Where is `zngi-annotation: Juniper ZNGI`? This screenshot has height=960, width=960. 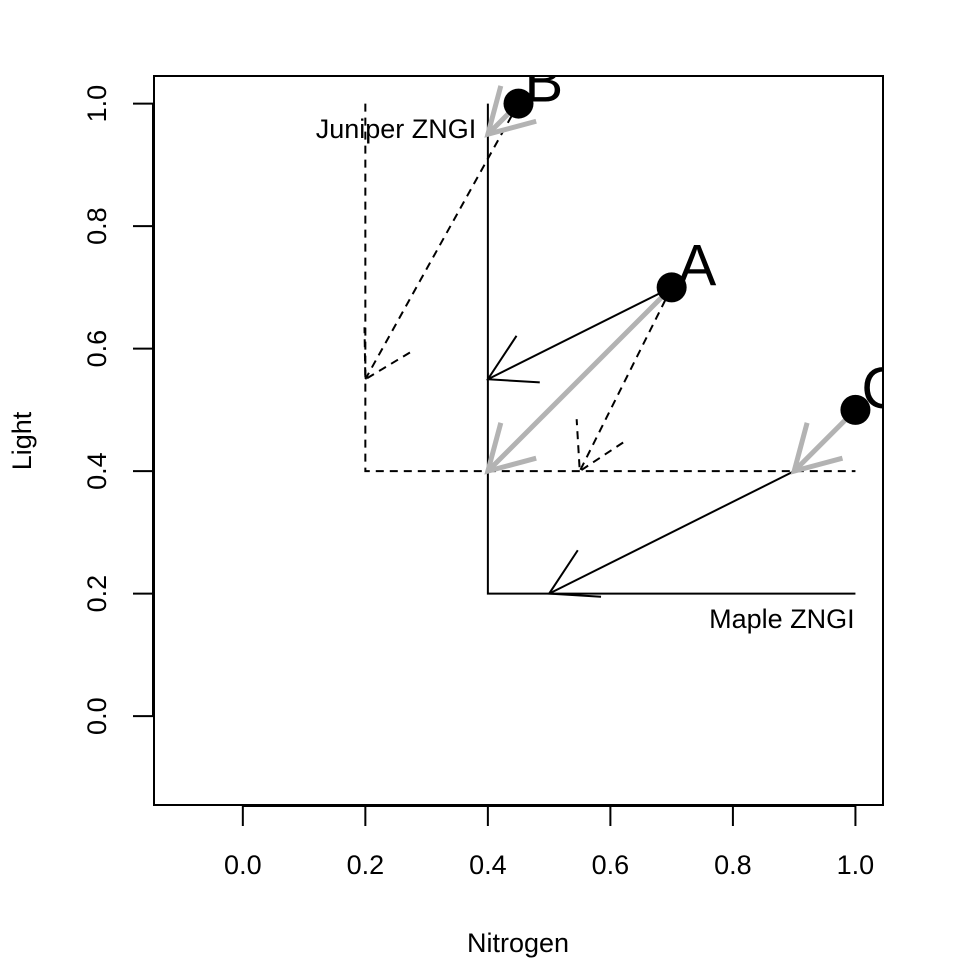 zngi-annotation: Juniper ZNGI is located at coordinates (396, 129).